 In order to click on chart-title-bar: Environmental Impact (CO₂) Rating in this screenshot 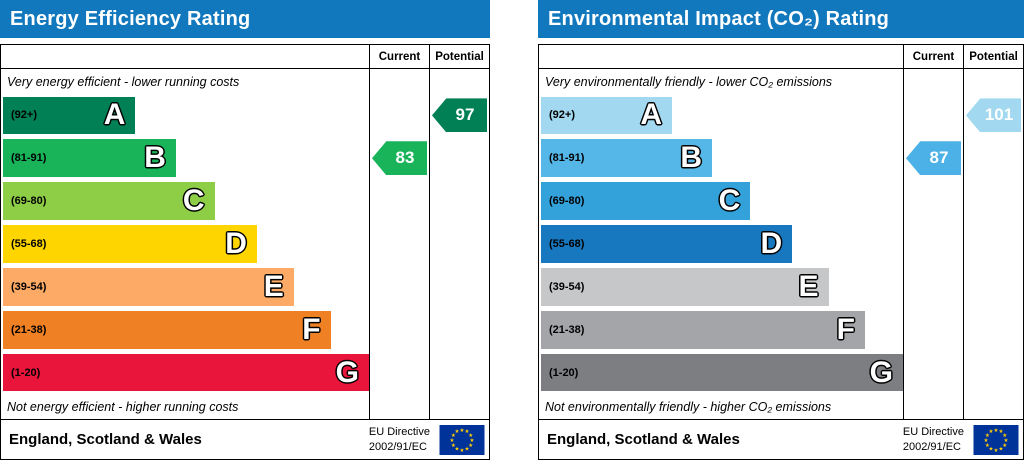, I will do `click(781, 19)`.